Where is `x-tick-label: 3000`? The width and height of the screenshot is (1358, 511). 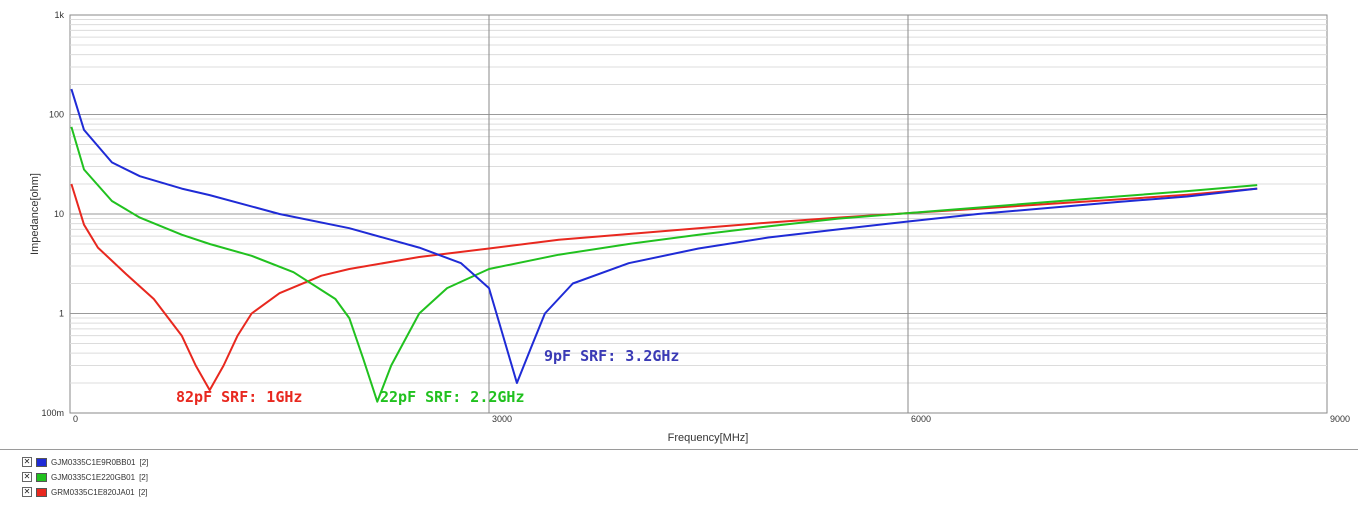 x-tick-label: 3000 is located at coordinates (502, 419).